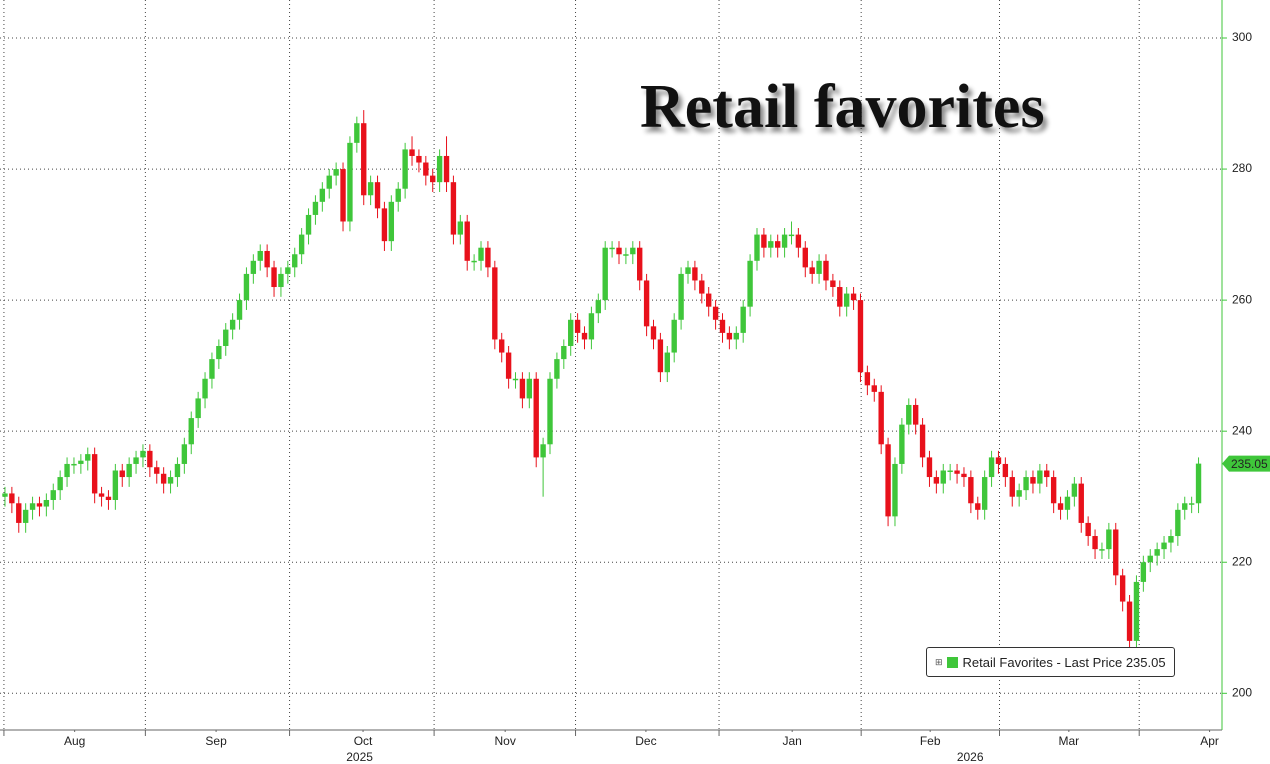  Describe the element at coordinates (1242, 37) in the screenshot. I see `y-tick-label: 300` at that location.